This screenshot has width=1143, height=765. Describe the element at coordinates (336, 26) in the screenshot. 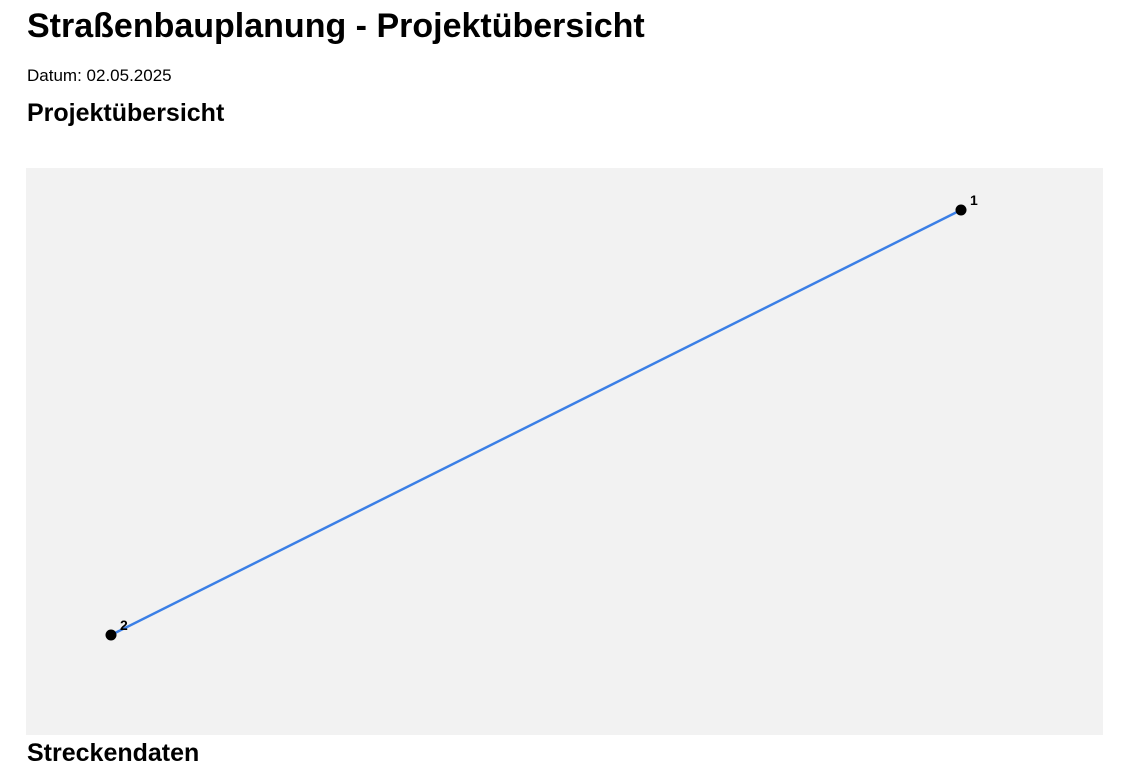

I see `page-title: Straßenbauplanung - Projektübersicht` at that location.